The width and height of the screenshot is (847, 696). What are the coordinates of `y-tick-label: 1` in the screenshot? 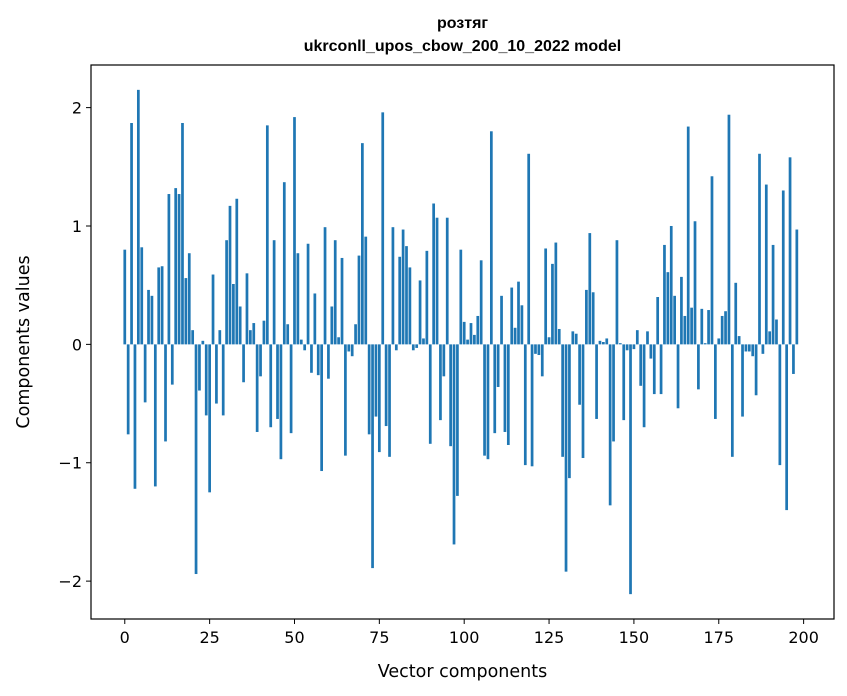 It's located at (77, 226).